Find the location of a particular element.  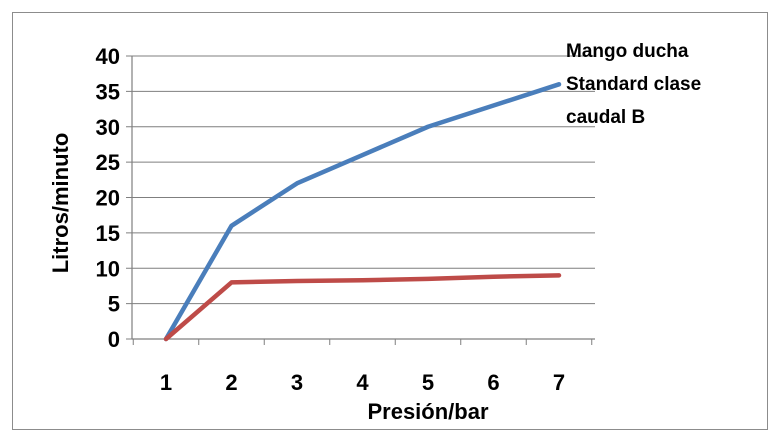

x-tick-label: 6 is located at coordinates (493, 382).